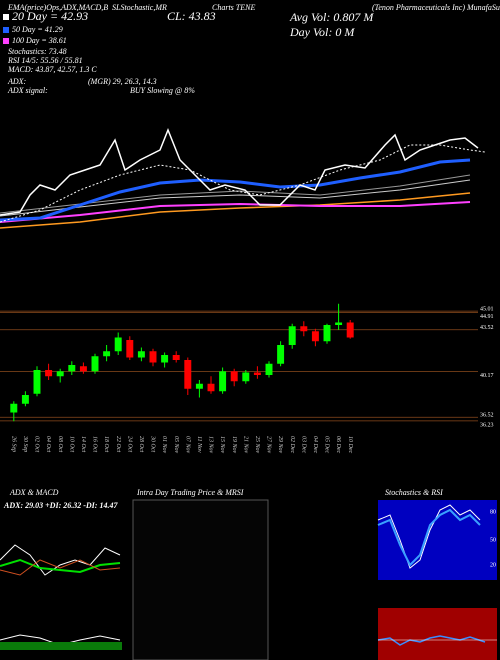  I want to click on panel-title: ADX & MACD, so click(34, 492).